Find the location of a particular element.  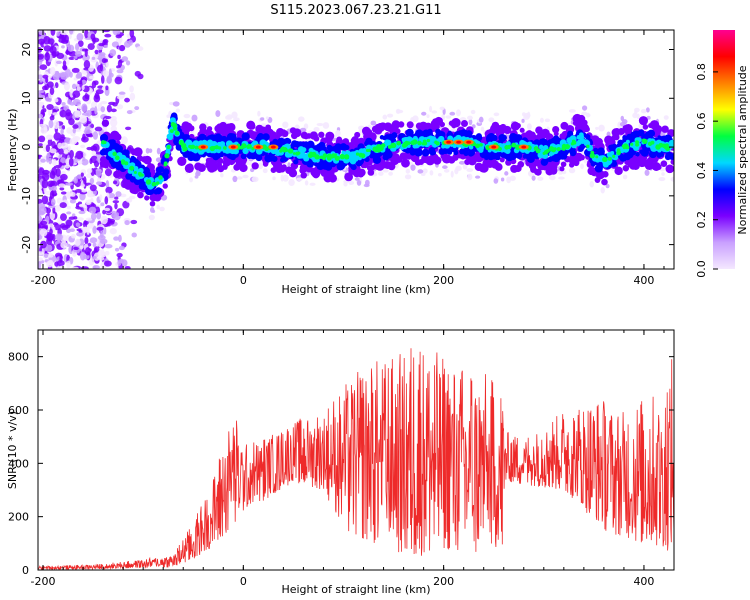

spectrogram-x-tick-label: 200 is located at coordinates (443, 280).